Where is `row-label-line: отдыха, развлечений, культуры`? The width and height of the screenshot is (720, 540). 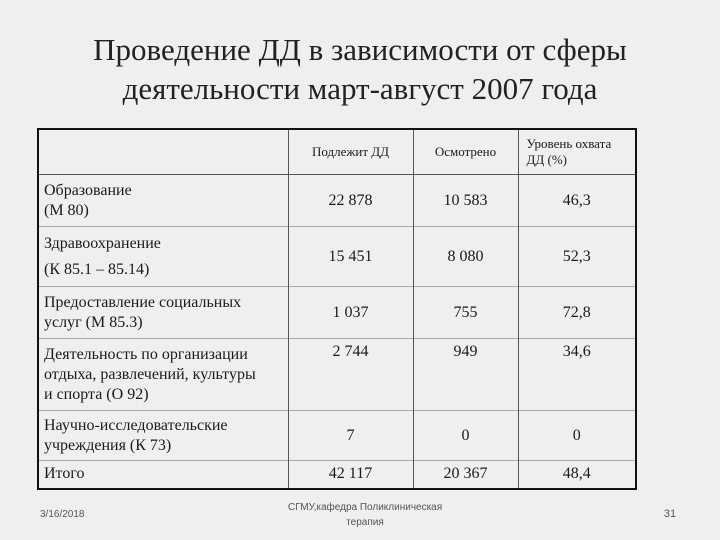
row-label-line: отдыха, развлечений, культуры is located at coordinates (150, 374).